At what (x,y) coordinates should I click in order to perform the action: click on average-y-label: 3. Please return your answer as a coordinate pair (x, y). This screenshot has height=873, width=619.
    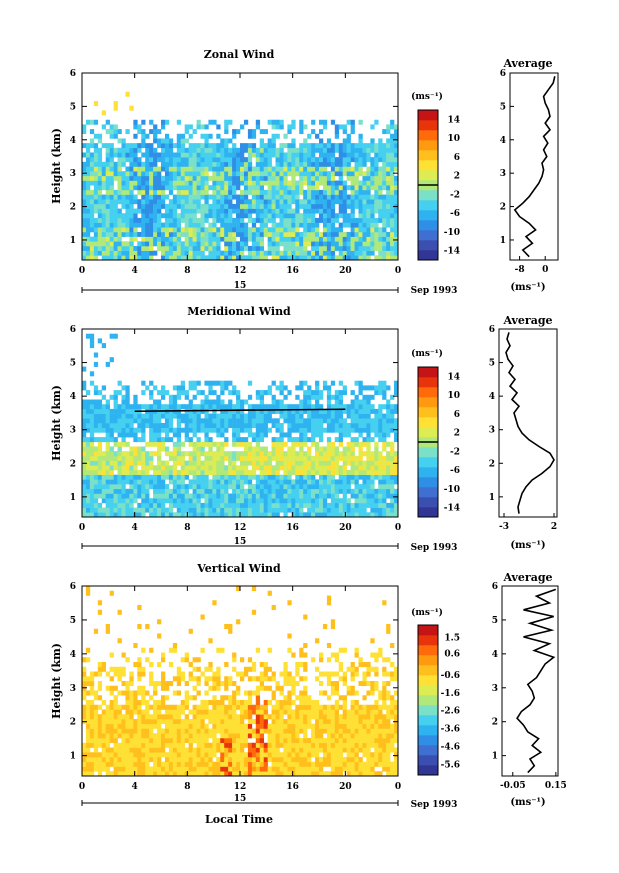
    Looking at the image, I should click on (503, 174).